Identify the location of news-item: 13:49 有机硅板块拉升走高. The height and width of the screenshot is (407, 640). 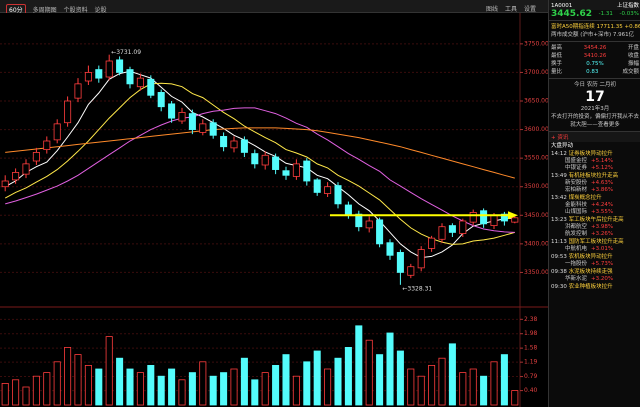
(594, 176).